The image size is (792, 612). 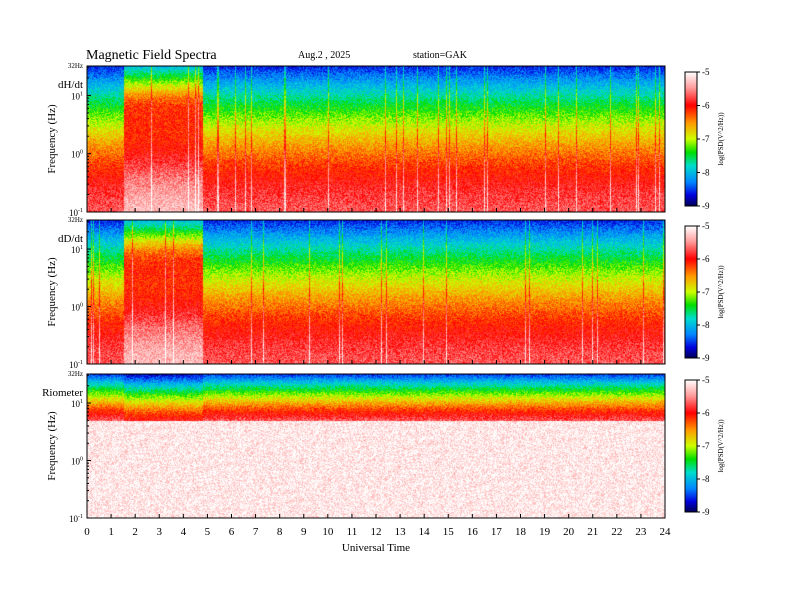 What do you see at coordinates (70, 239) in the screenshot?
I see `panel-label: dD/dt` at bounding box center [70, 239].